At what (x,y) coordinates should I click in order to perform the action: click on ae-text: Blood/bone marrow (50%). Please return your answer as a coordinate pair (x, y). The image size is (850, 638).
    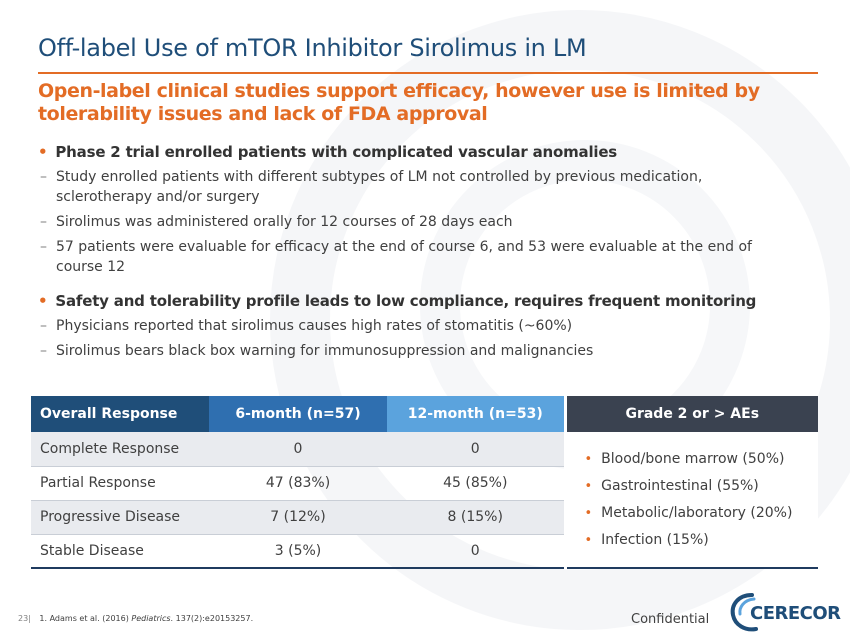
    Looking at the image, I should click on (693, 458).